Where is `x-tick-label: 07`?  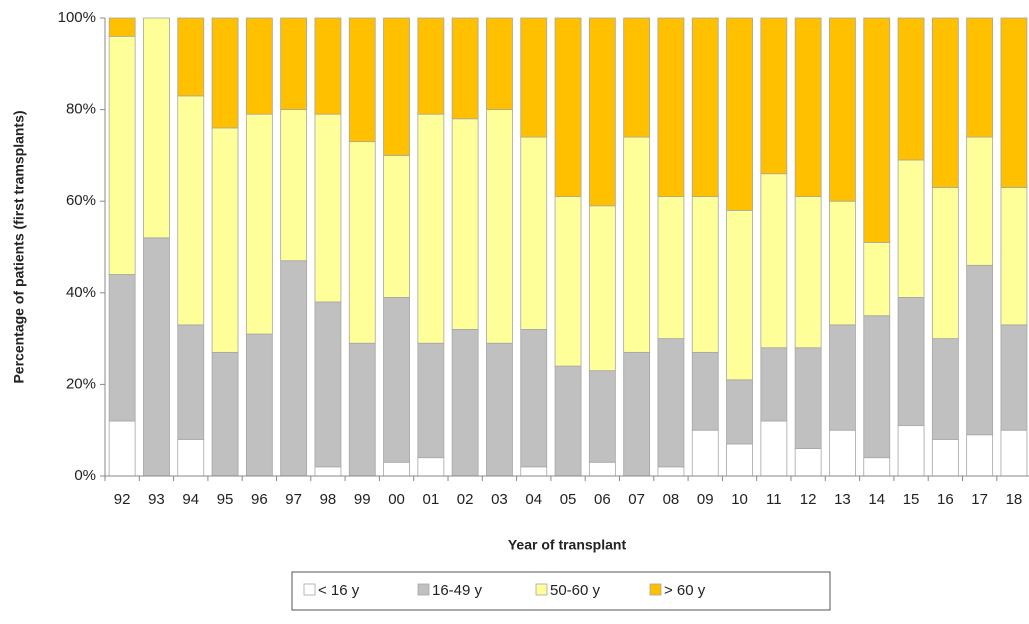 x-tick-label: 07 is located at coordinates (636, 499).